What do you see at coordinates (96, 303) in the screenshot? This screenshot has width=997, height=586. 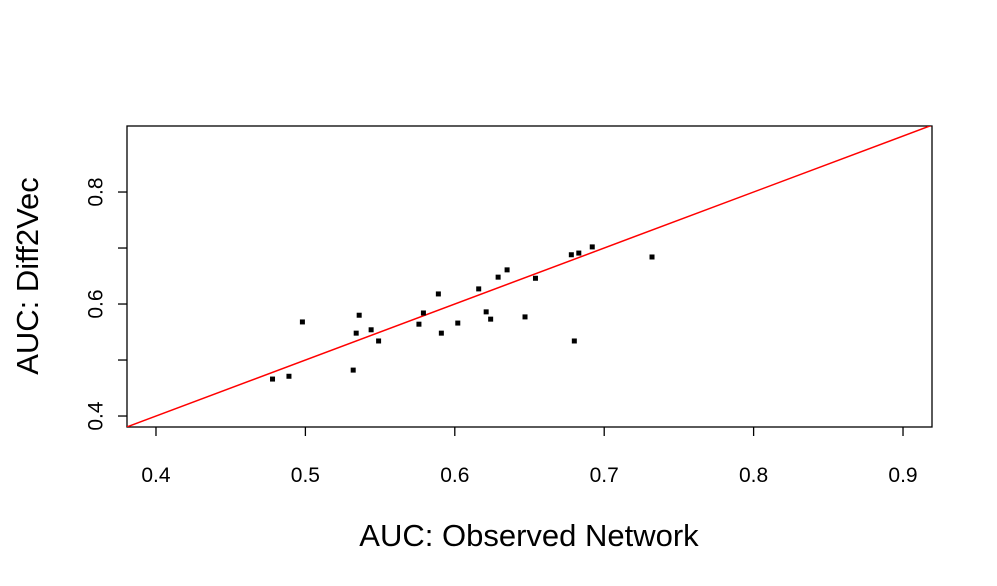 I see `y-tick-label: 0.6` at bounding box center [96, 303].